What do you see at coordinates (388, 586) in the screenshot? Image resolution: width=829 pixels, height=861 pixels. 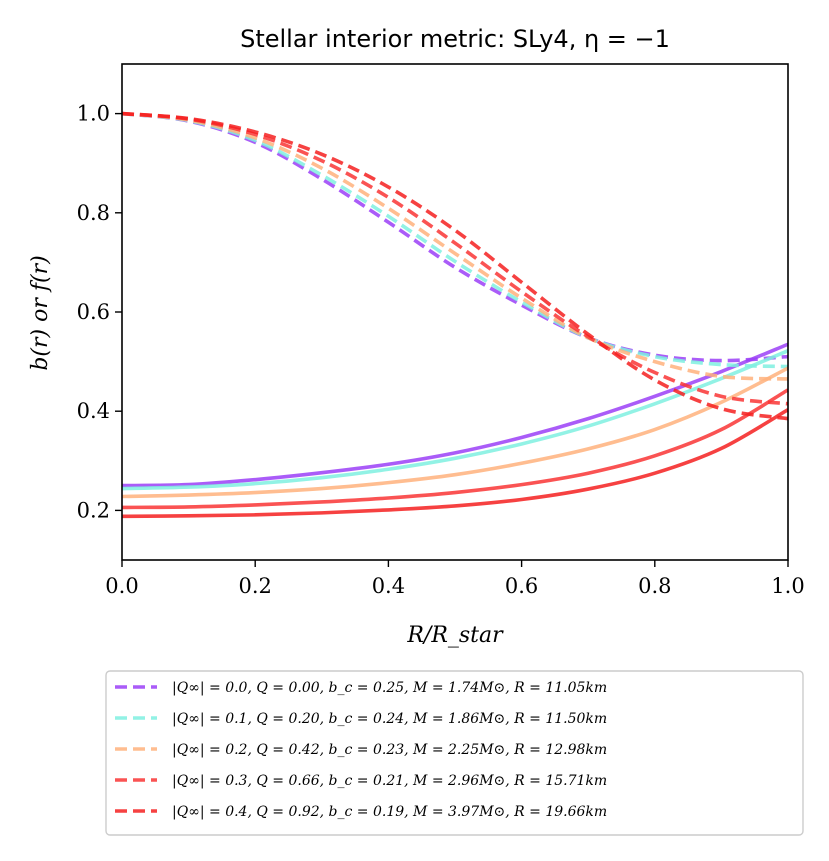 I see `x-tick-label-2: 0.4` at bounding box center [388, 586].